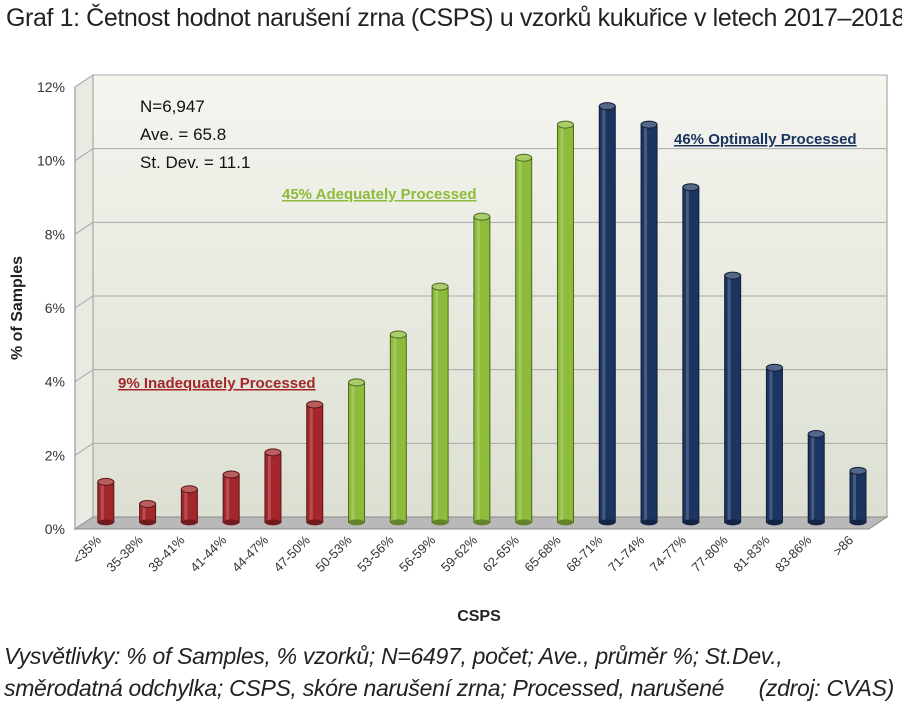  I want to click on y-tick-label: 0%, so click(55, 529).